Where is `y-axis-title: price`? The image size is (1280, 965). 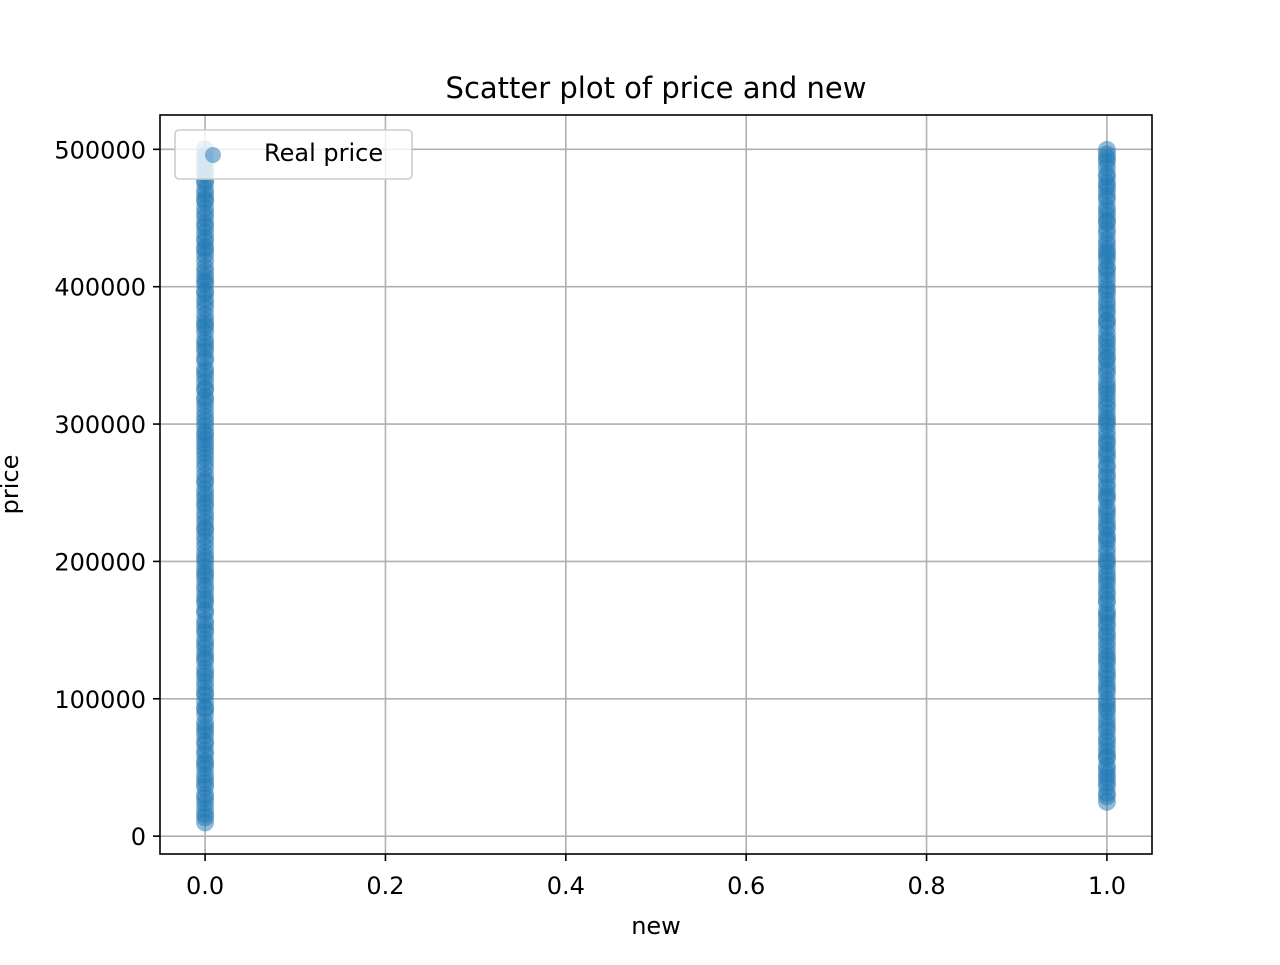
y-axis-title: price is located at coordinates (12, 485).